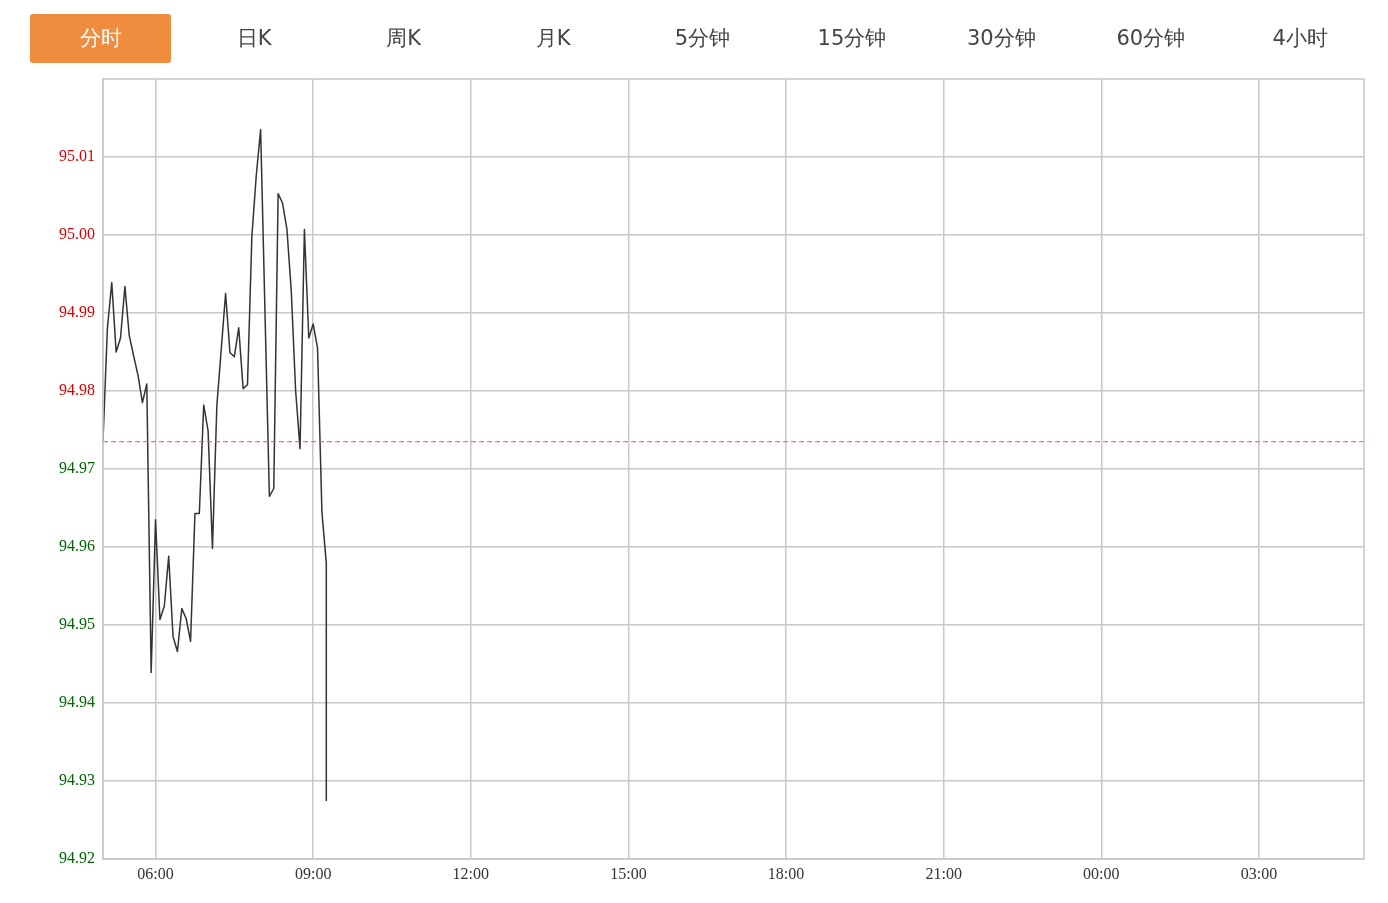 This screenshot has width=1388, height=903. Describe the element at coordinates (1151, 38) in the screenshot. I see `text: 60分钟` at that location.